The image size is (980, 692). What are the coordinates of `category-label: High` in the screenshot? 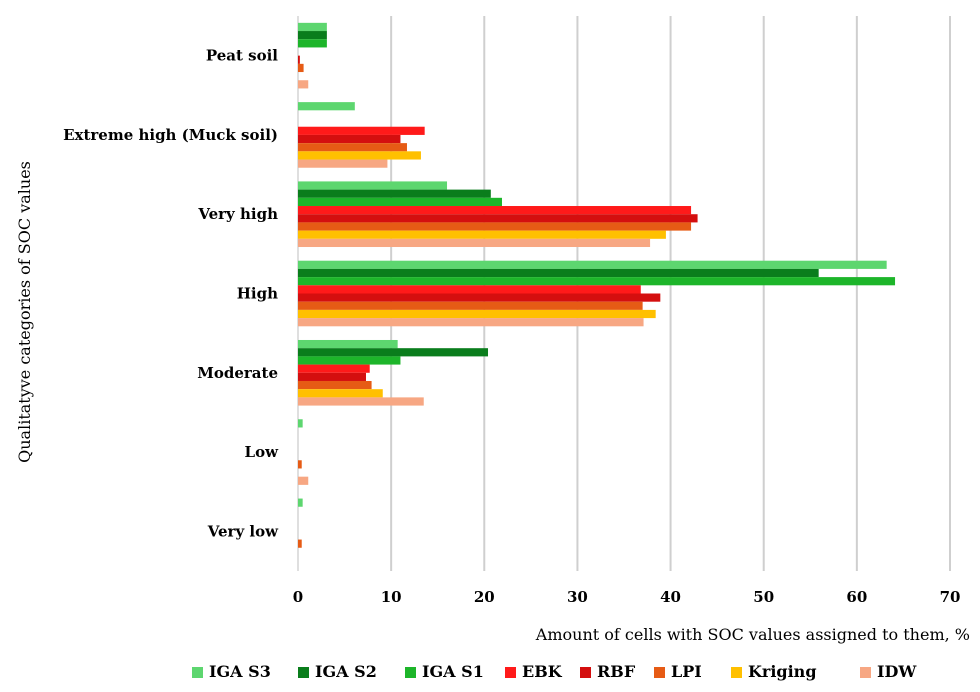 It's located at (257, 294).